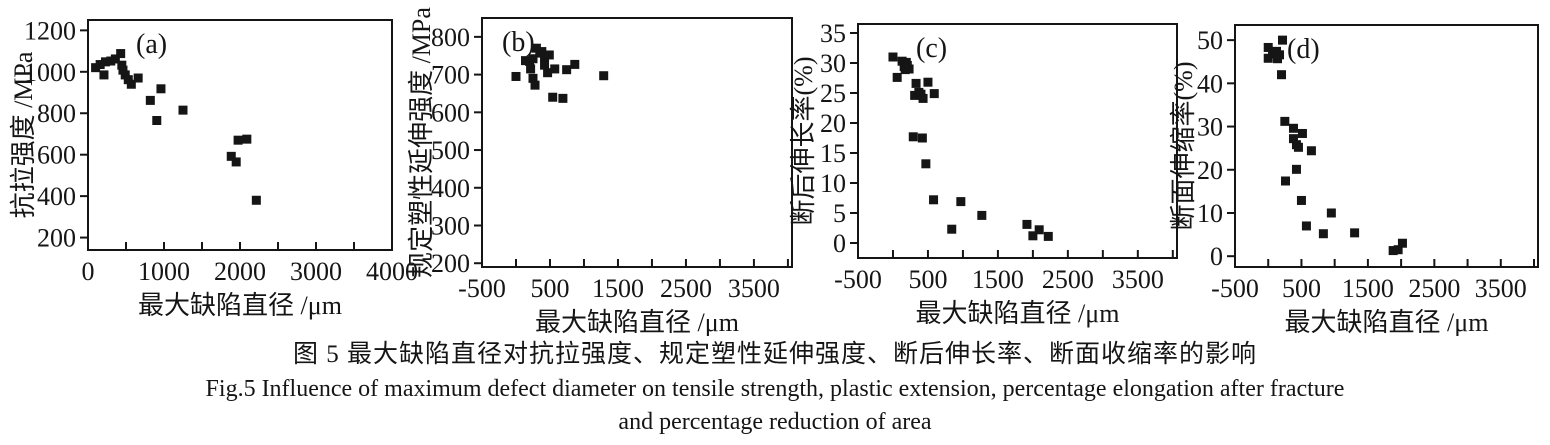  Describe the element at coordinates (88, 271) in the screenshot. I see `x-tick-label: 0` at that location.